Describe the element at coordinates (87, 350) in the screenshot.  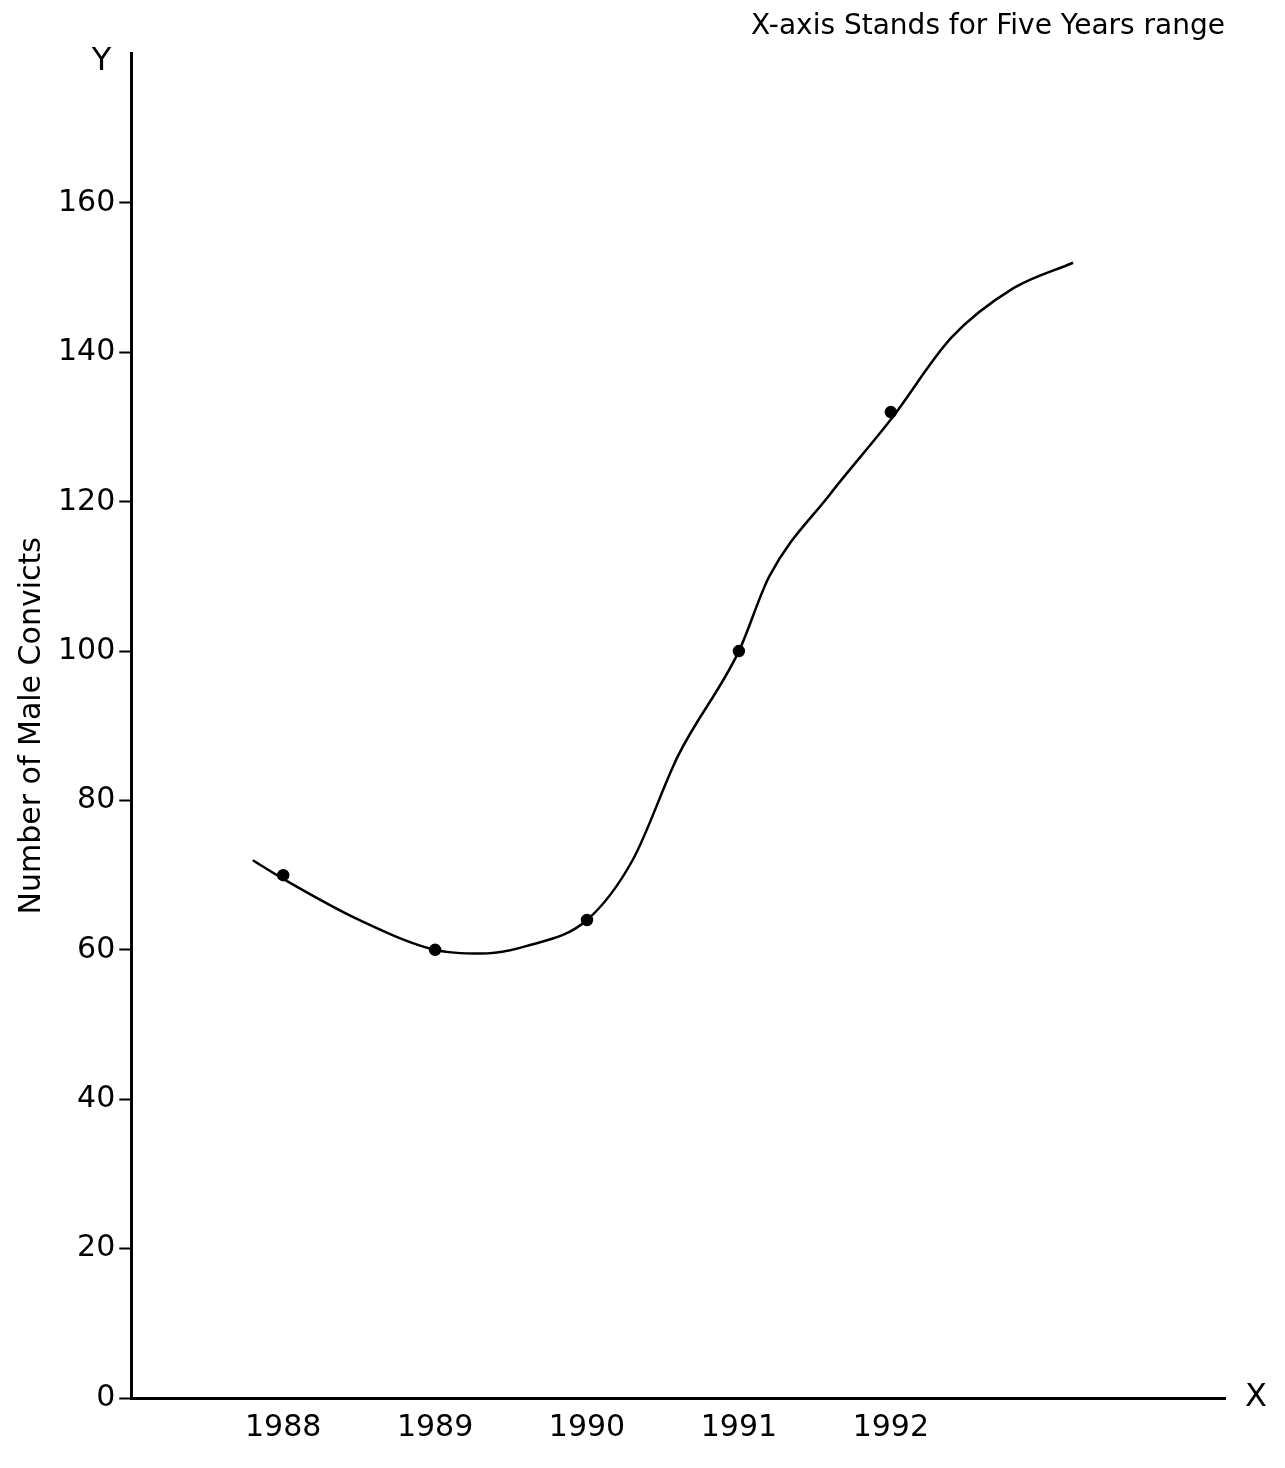
I see `y-tick-label: 140` at that location.